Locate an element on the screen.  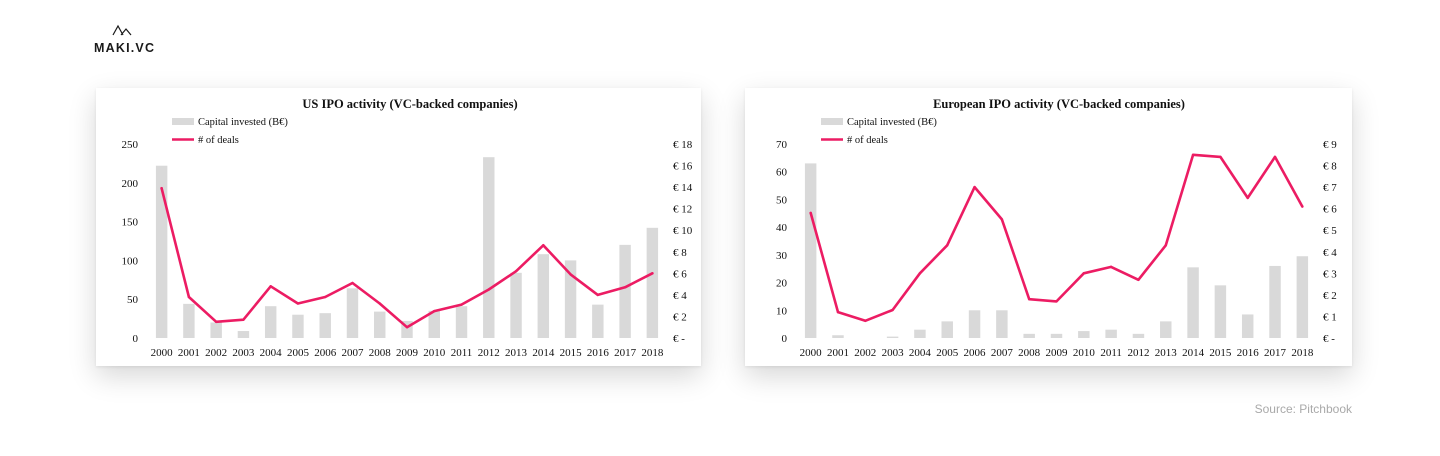
legend-label-capital: Capital invested (B€) is located at coordinates (243, 122).